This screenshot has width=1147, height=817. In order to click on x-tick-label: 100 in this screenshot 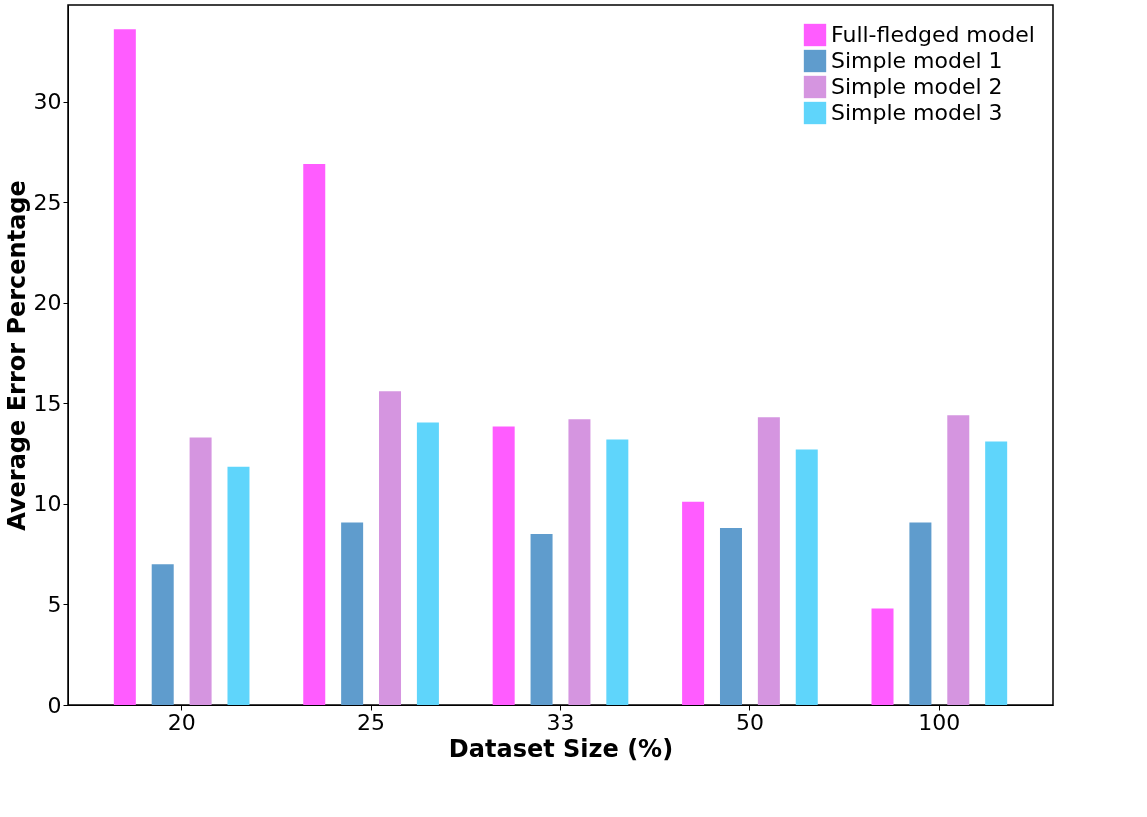, I will do `click(939, 722)`.